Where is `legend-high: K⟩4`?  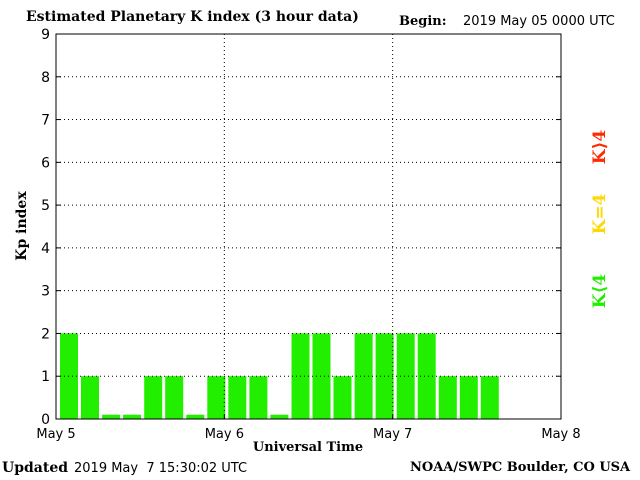
legend-high: K⟩4 is located at coordinates (600, 147).